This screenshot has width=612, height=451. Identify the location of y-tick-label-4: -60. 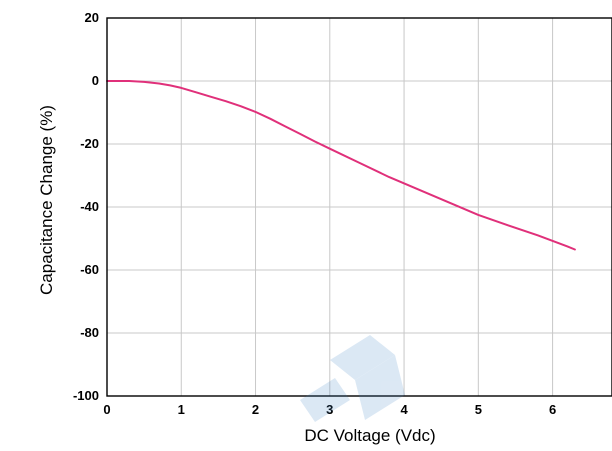
(89, 269).